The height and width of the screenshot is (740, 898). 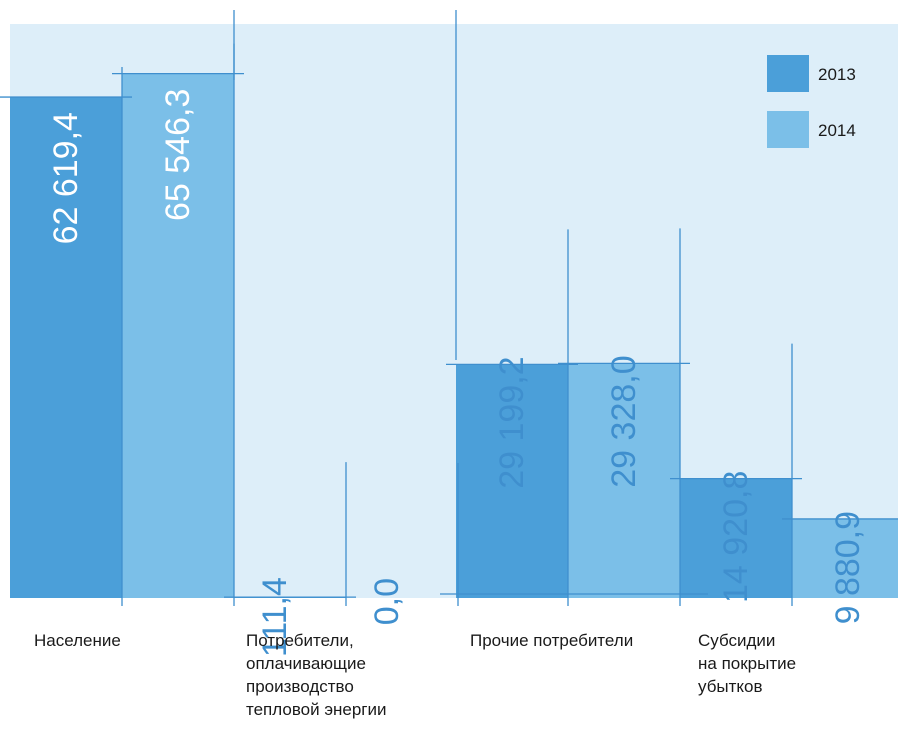 I want to click on bar-cat0-s2013, so click(x=66, y=347).